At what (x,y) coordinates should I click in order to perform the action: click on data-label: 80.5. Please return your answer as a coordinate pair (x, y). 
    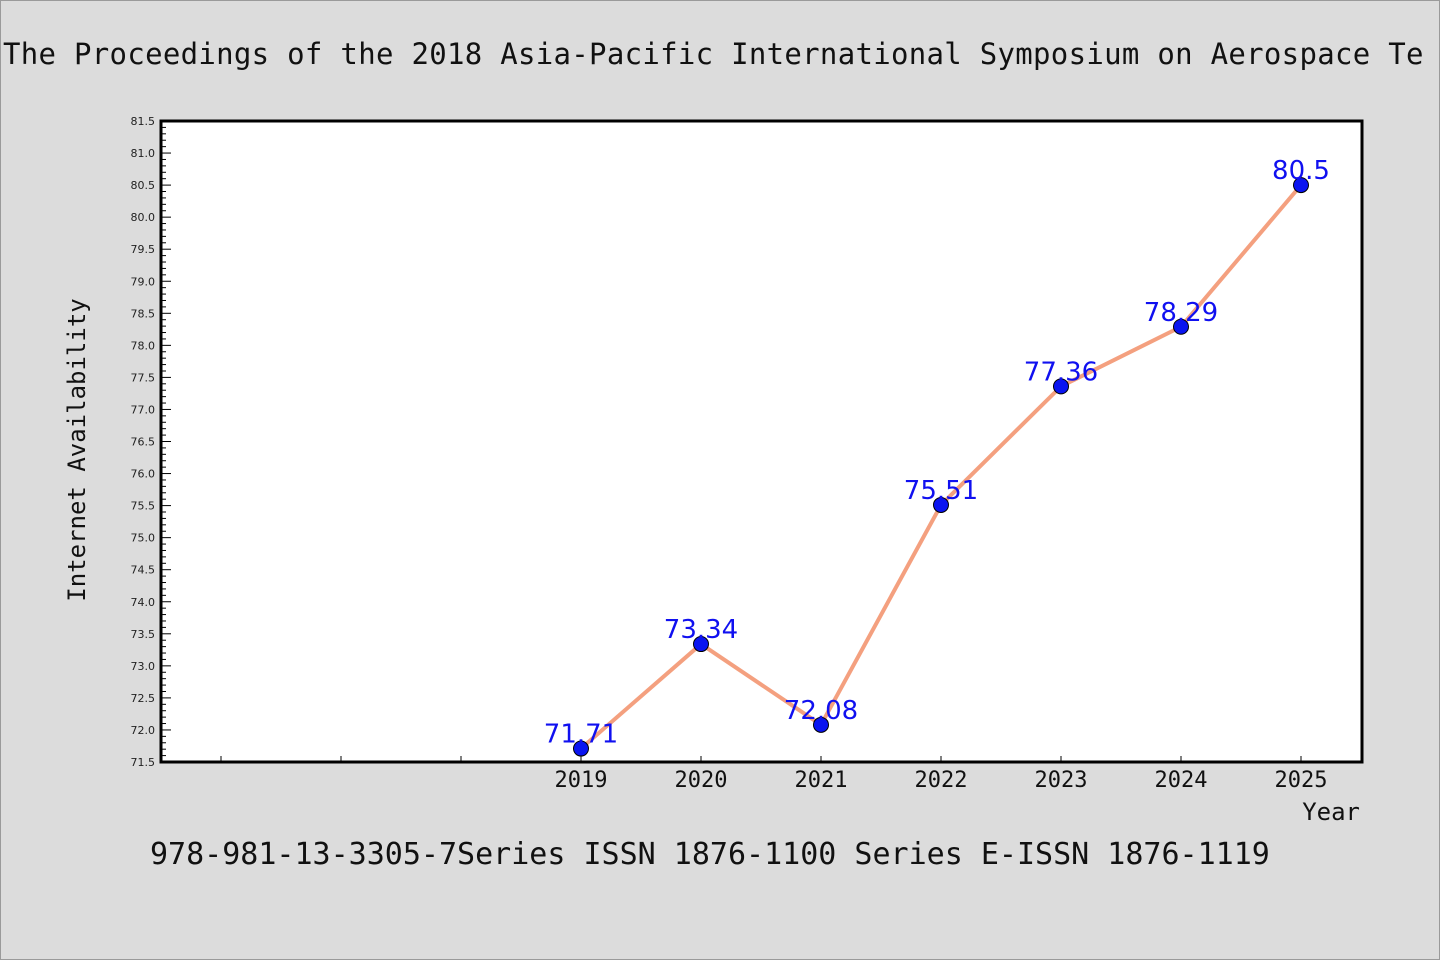
    Looking at the image, I should click on (1301, 171).